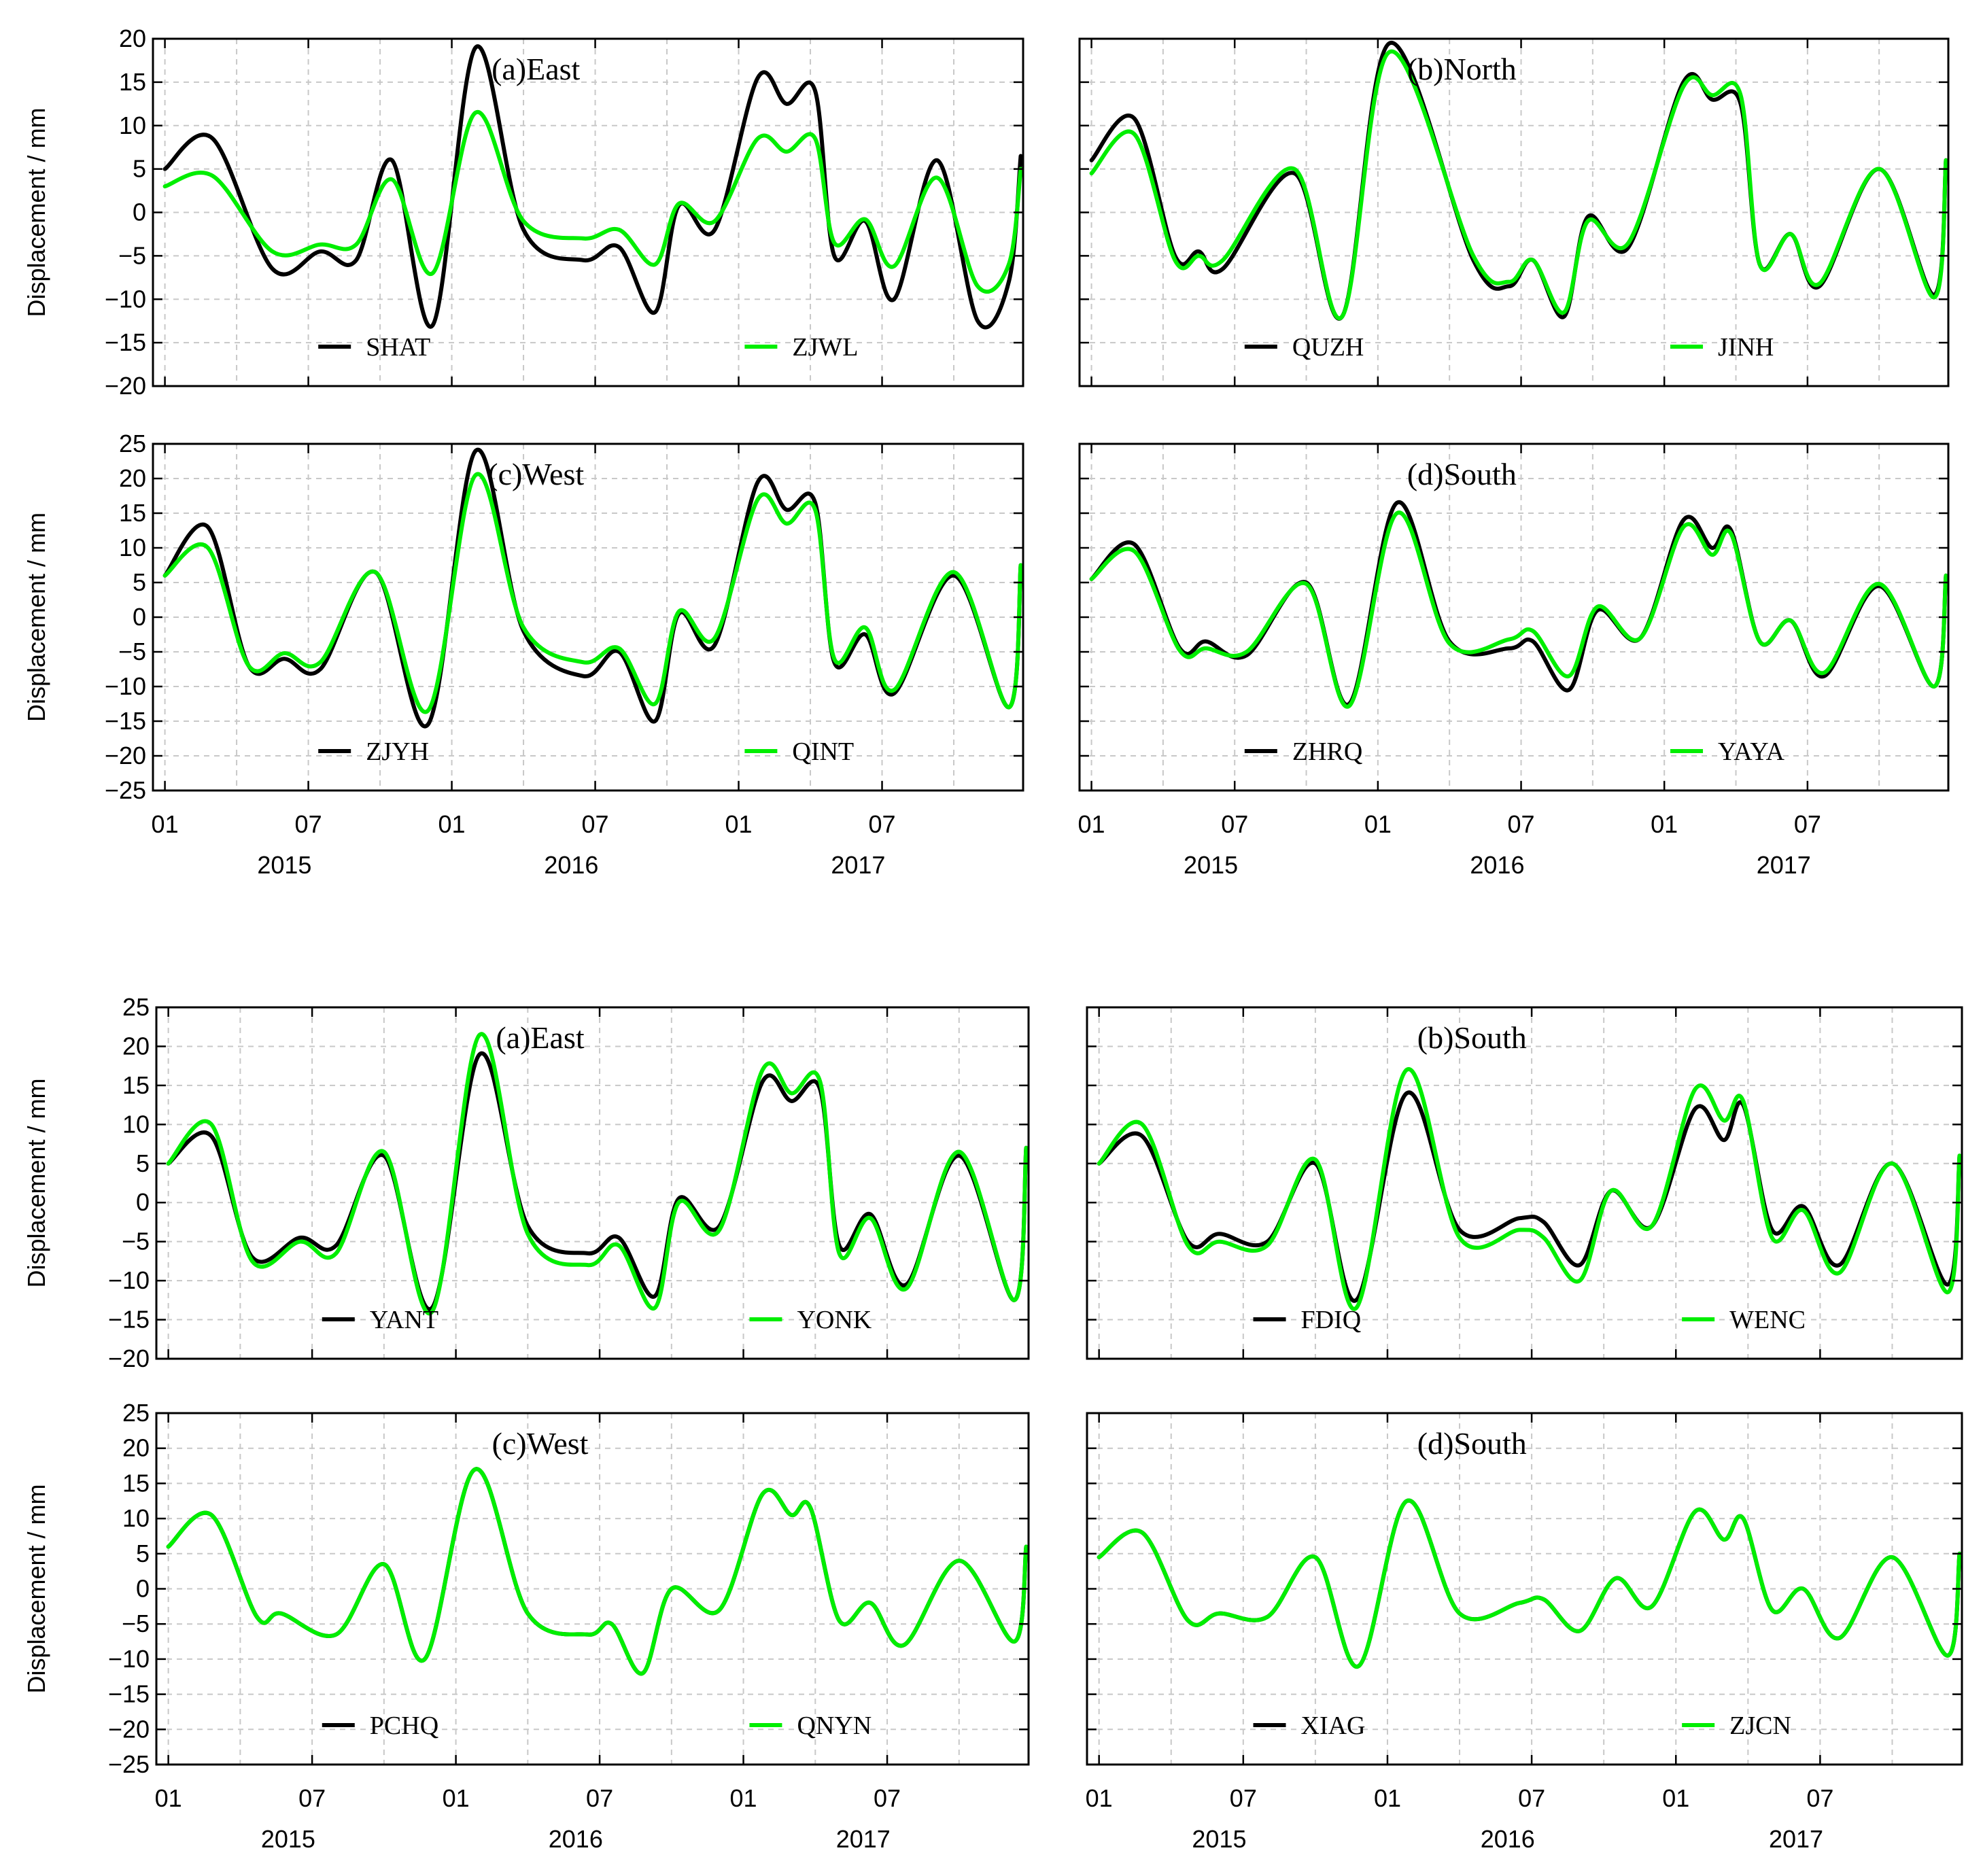  I want to click on panel-2: (b)North QUZH JINH, so click(1514, 212).